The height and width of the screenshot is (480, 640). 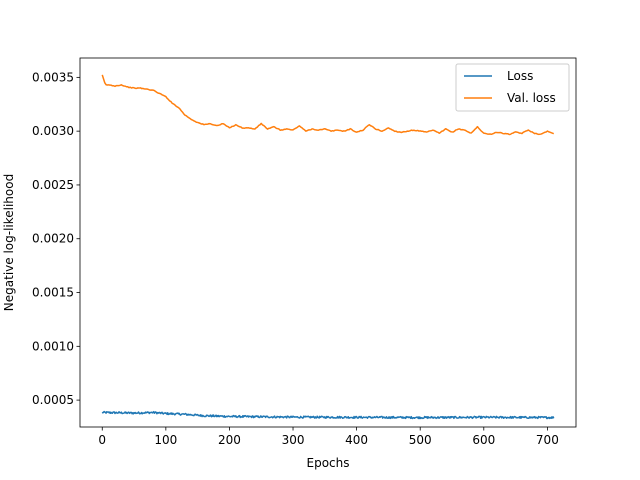 What do you see at coordinates (53, 346) in the screenshot?
I see `y-tick-label: 0.0010` at bounding box center [53, 346].